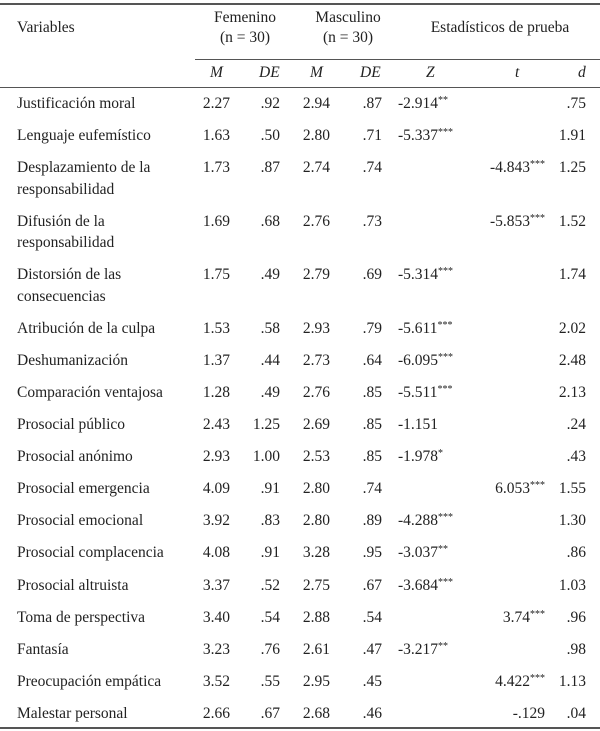 The width and height of the screenshot is (600, 731). What do you see at coordinates (270, 521) in the screenshot?
I see `fem-sd: .83` at bounding box center [270, 521].